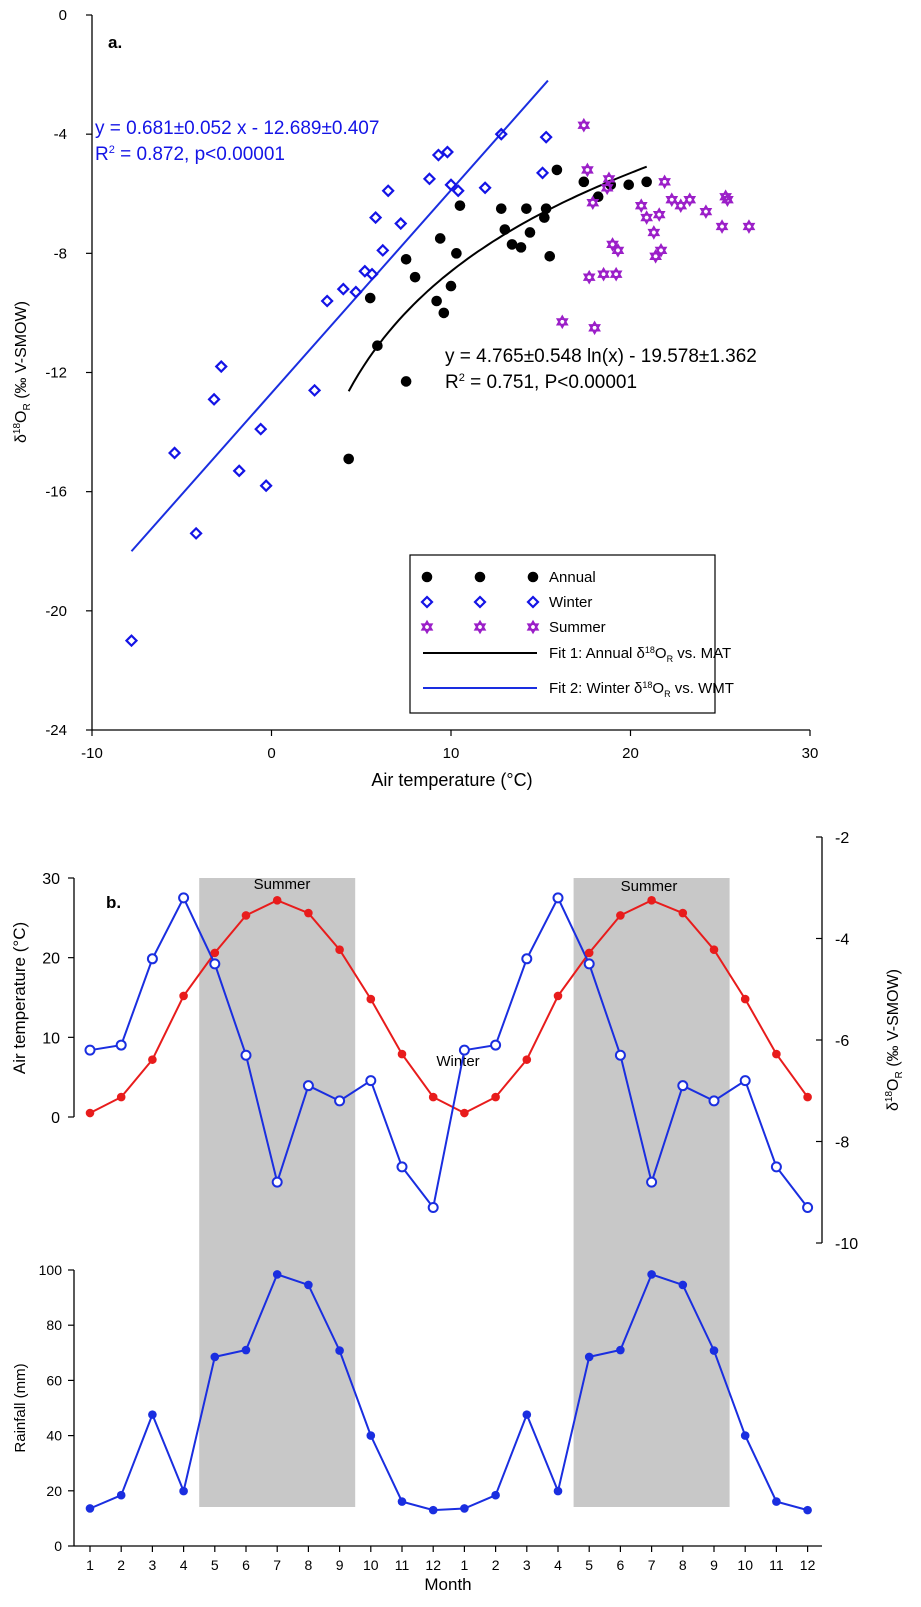 This screenshot has height=1607, width=921. What do you see at coordinates (589, 1565) in the screenshot?
I see `month-tick-label-16: 5` at bounding box center [589, 1565].